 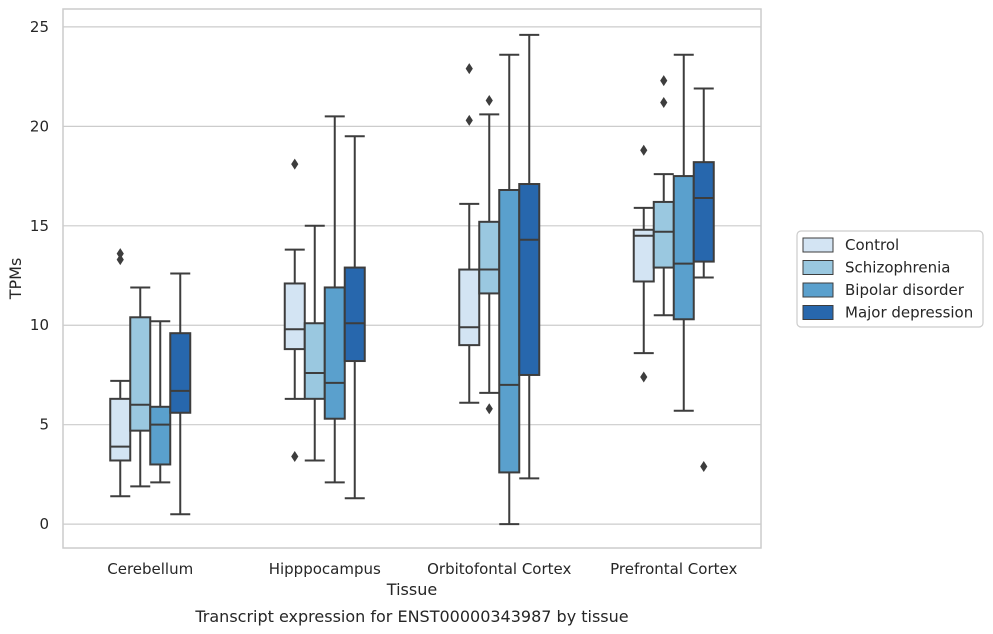 What do you see at coordinates (411, 589) in the screenshot?
I see `x-axis-label: Tissue` at bounding box center [411, 589].